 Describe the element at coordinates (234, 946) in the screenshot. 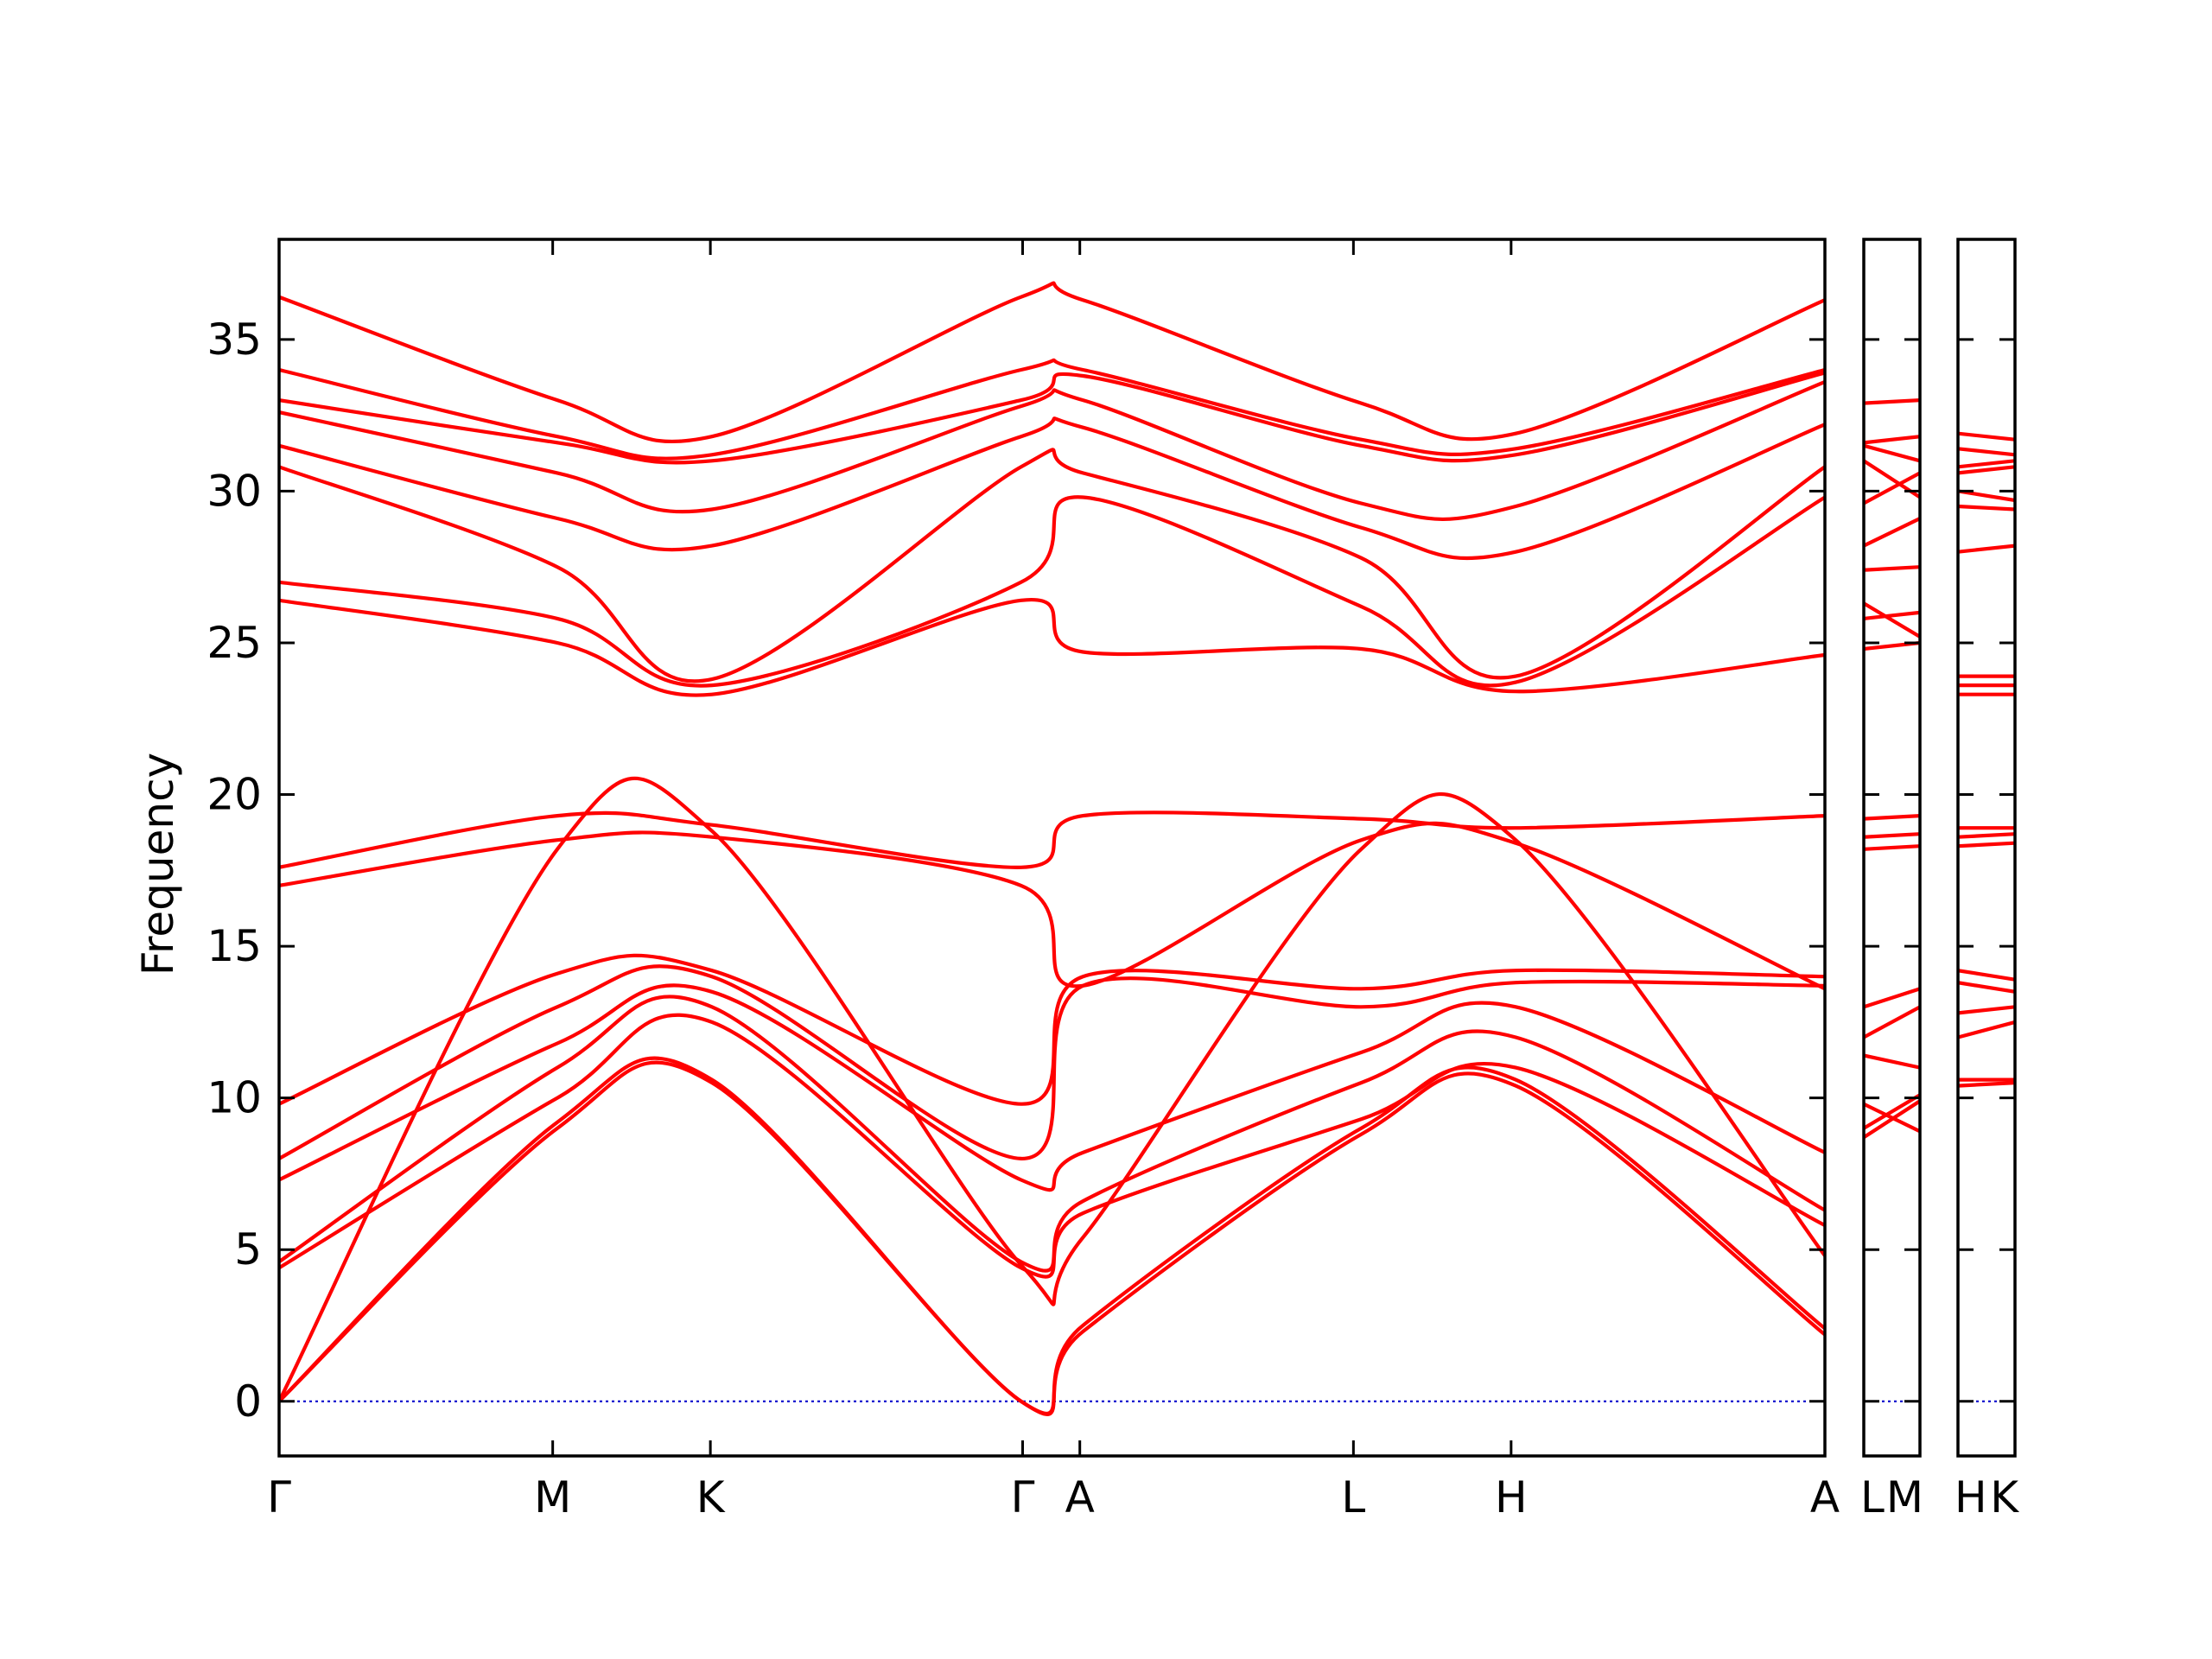

I see `y-tick-label: 15` at that location.